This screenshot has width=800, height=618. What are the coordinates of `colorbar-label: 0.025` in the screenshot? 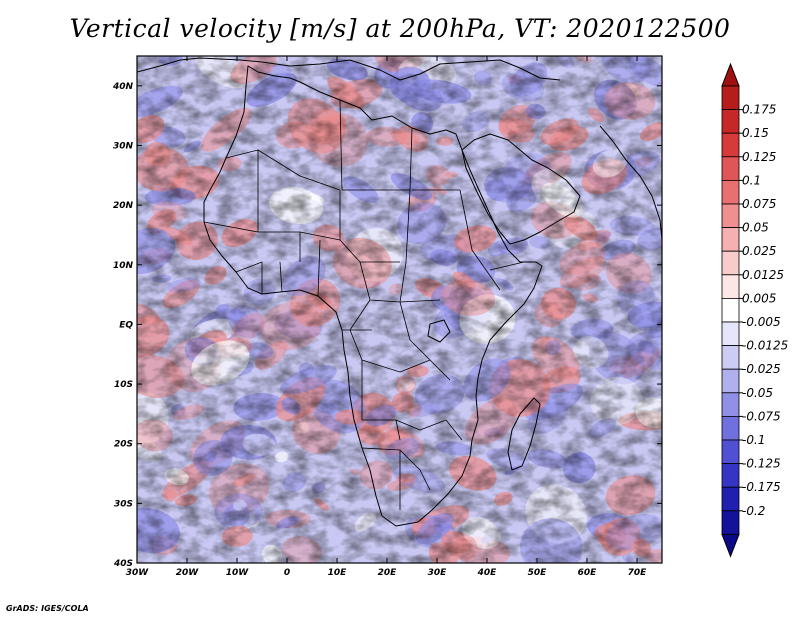 It's located at (759, 251).